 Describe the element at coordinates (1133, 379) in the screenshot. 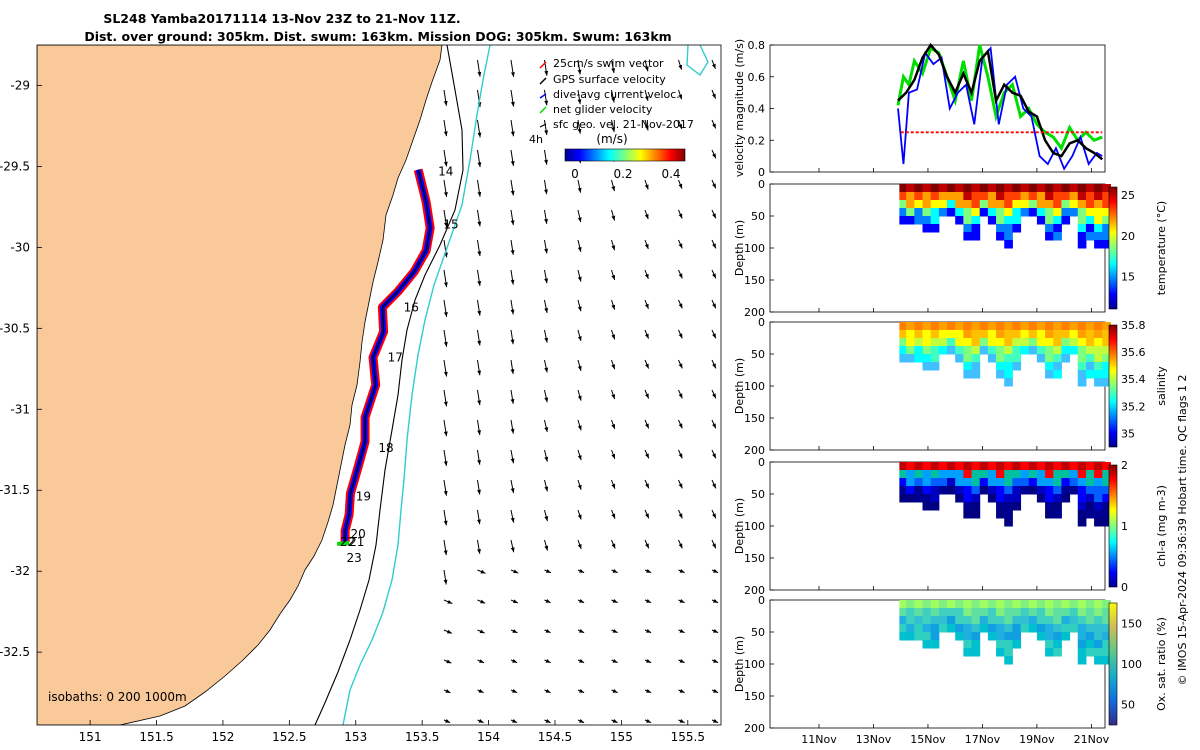

I see `section-colorbar-tick-label: 35.4` at that location.